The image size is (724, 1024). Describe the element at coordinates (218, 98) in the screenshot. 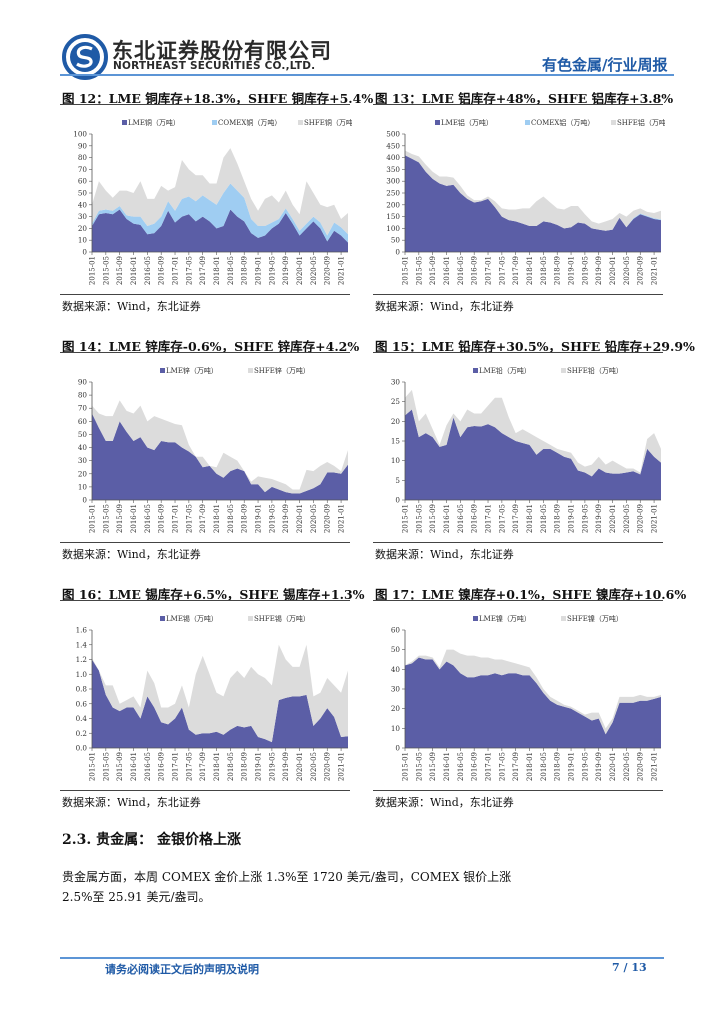

I see `figure-title: 图 12：LME 铜库存+18.3%，SHFE 铜库存+5.4%` at that location.